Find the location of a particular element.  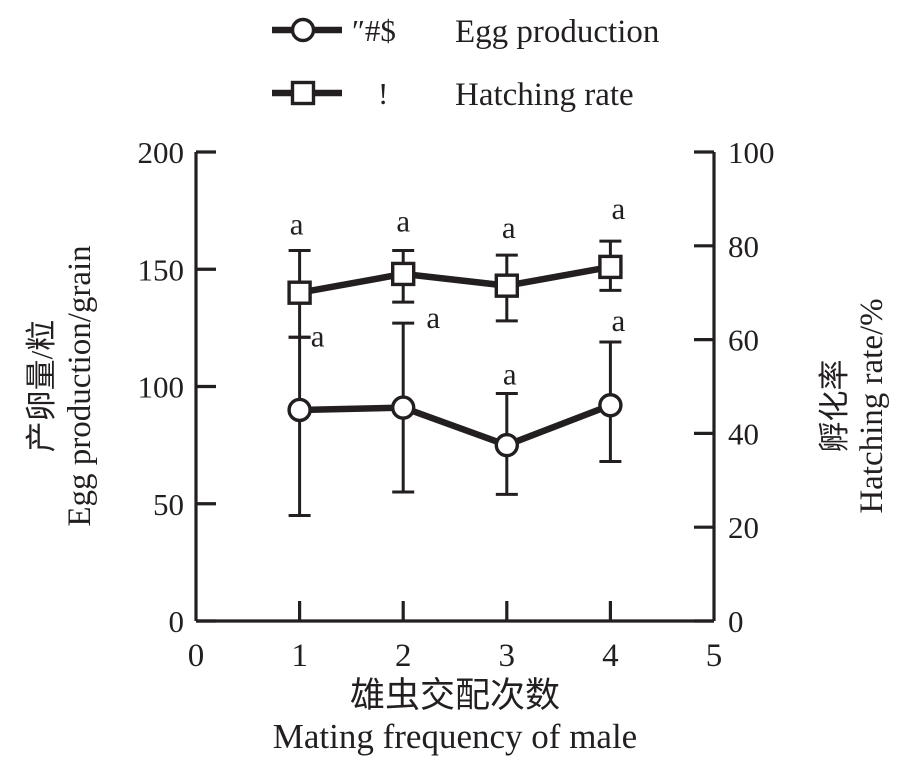

left-axis-title-en: Egg production/grain is located at coordinates (80, 385).